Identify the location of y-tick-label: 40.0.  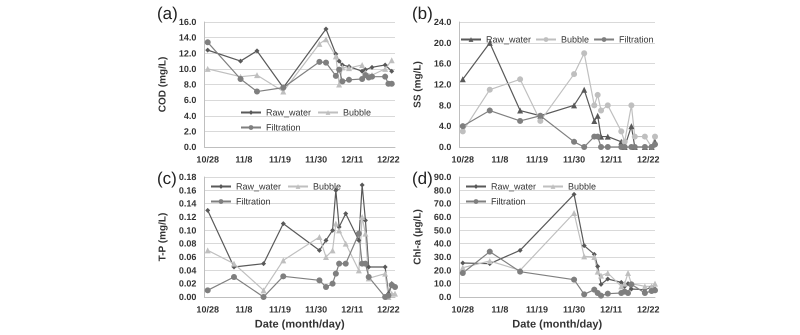
(443, 243).